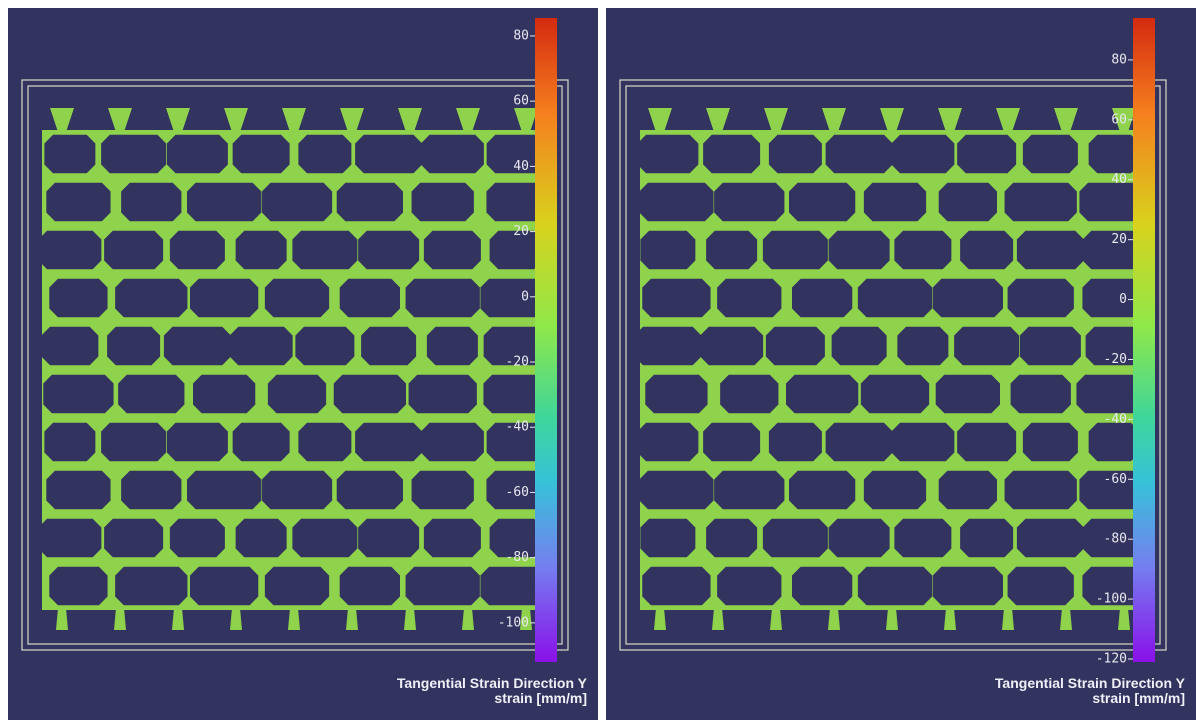 The image size is (1196, 720). I want to click on colorbar-tick-label: 60, so click(1119, 119).